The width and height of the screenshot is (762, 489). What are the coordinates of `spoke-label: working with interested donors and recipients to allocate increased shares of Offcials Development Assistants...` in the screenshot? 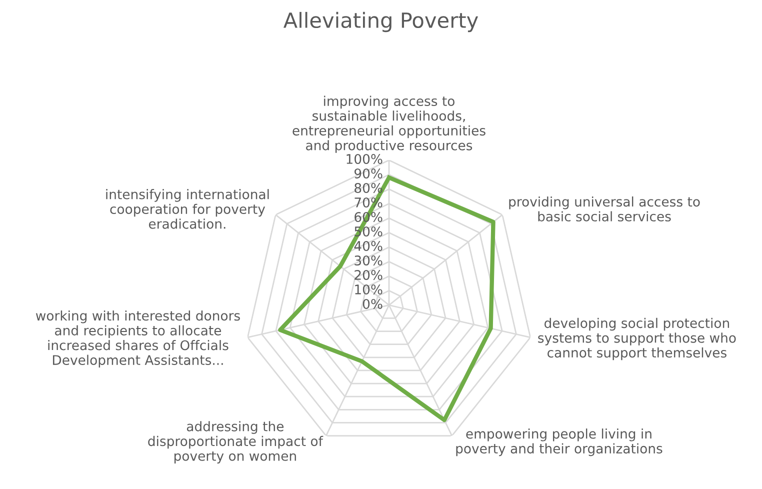 It's located at (138, 339).